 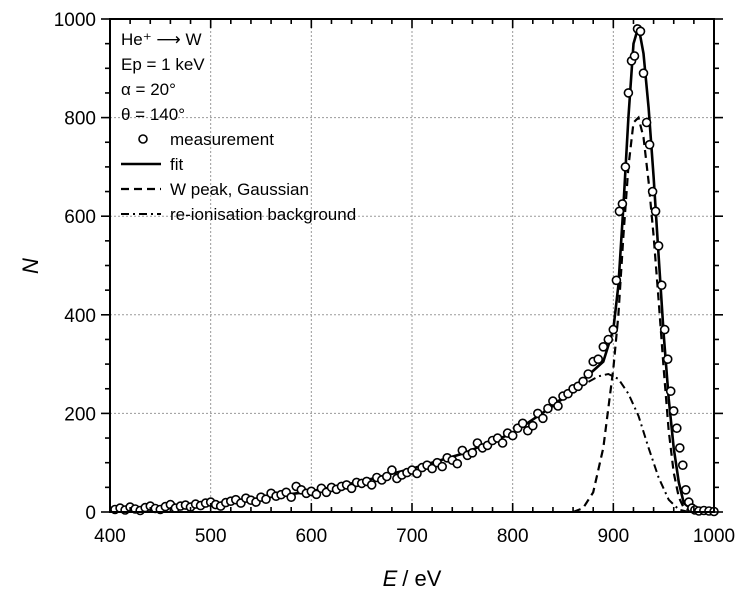 What do you see at coordinates (222, 139) in the screenshot?
I see `legend-label-measurement: measurement` at bounding box center [222, 139].